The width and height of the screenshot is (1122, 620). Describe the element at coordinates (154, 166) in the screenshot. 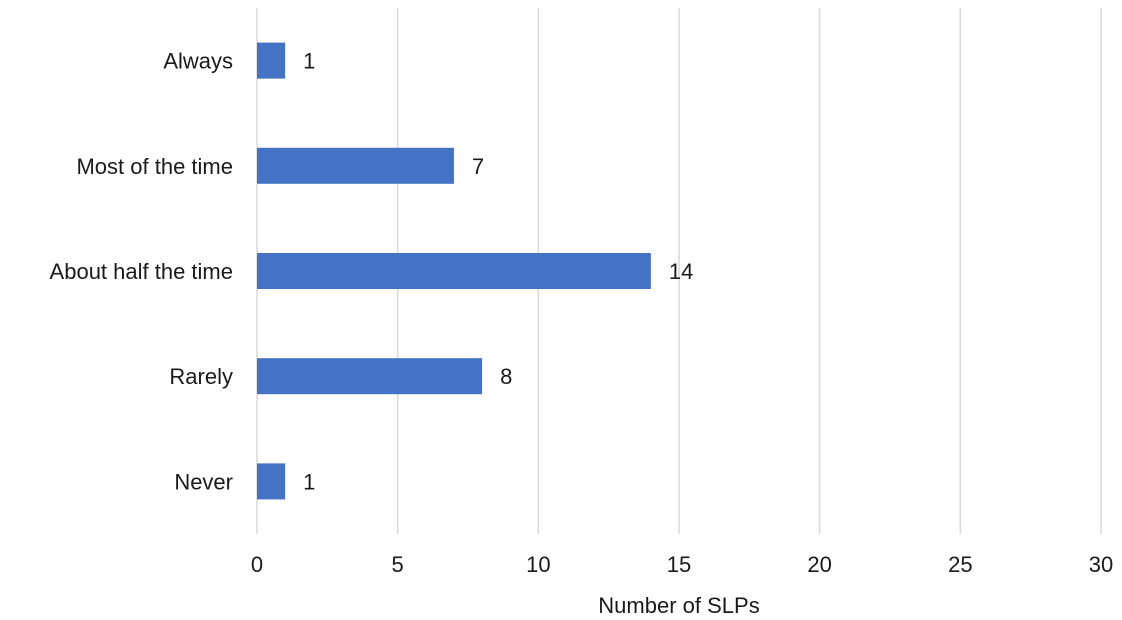

I see `category-label-1: Most of the time` at that location.